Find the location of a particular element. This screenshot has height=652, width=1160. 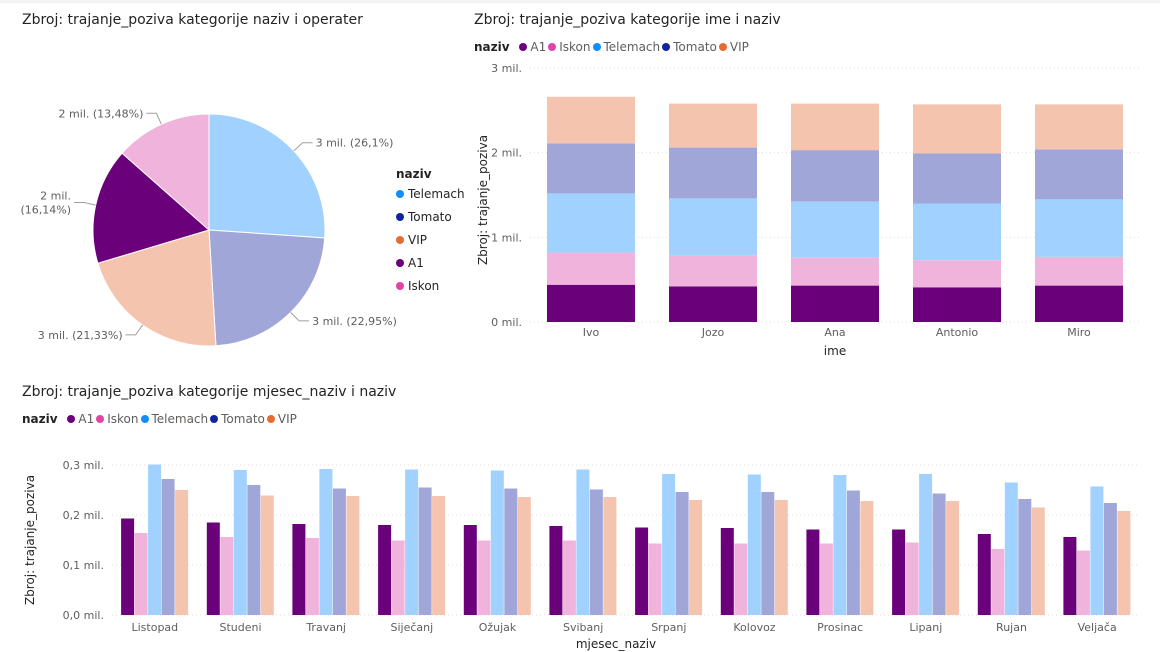

clustered-legend-item-tomato: Tomato is located at coordinates (237, 419).